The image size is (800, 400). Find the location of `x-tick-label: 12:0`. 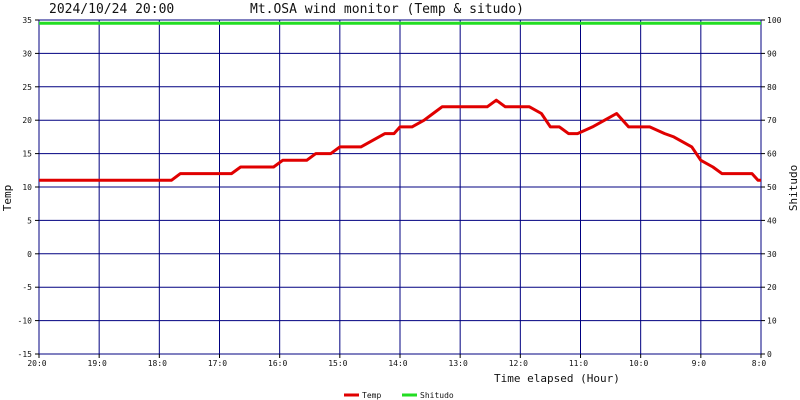

x-tick-label: 12:0 is located at coordinates (518, 363).